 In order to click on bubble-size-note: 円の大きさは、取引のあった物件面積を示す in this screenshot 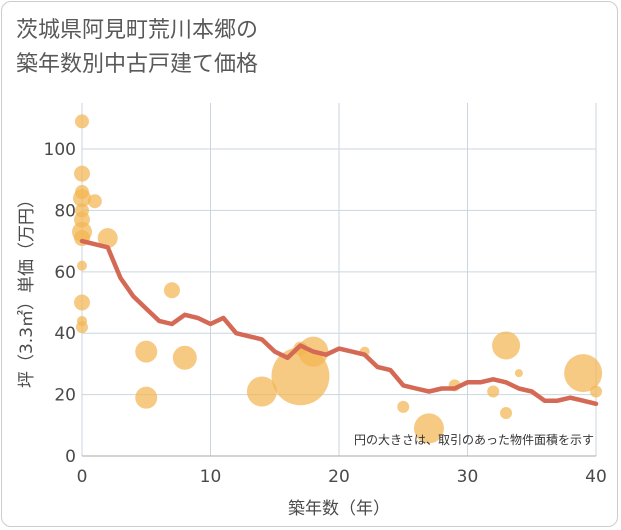, I will do `click(474, 439)`.